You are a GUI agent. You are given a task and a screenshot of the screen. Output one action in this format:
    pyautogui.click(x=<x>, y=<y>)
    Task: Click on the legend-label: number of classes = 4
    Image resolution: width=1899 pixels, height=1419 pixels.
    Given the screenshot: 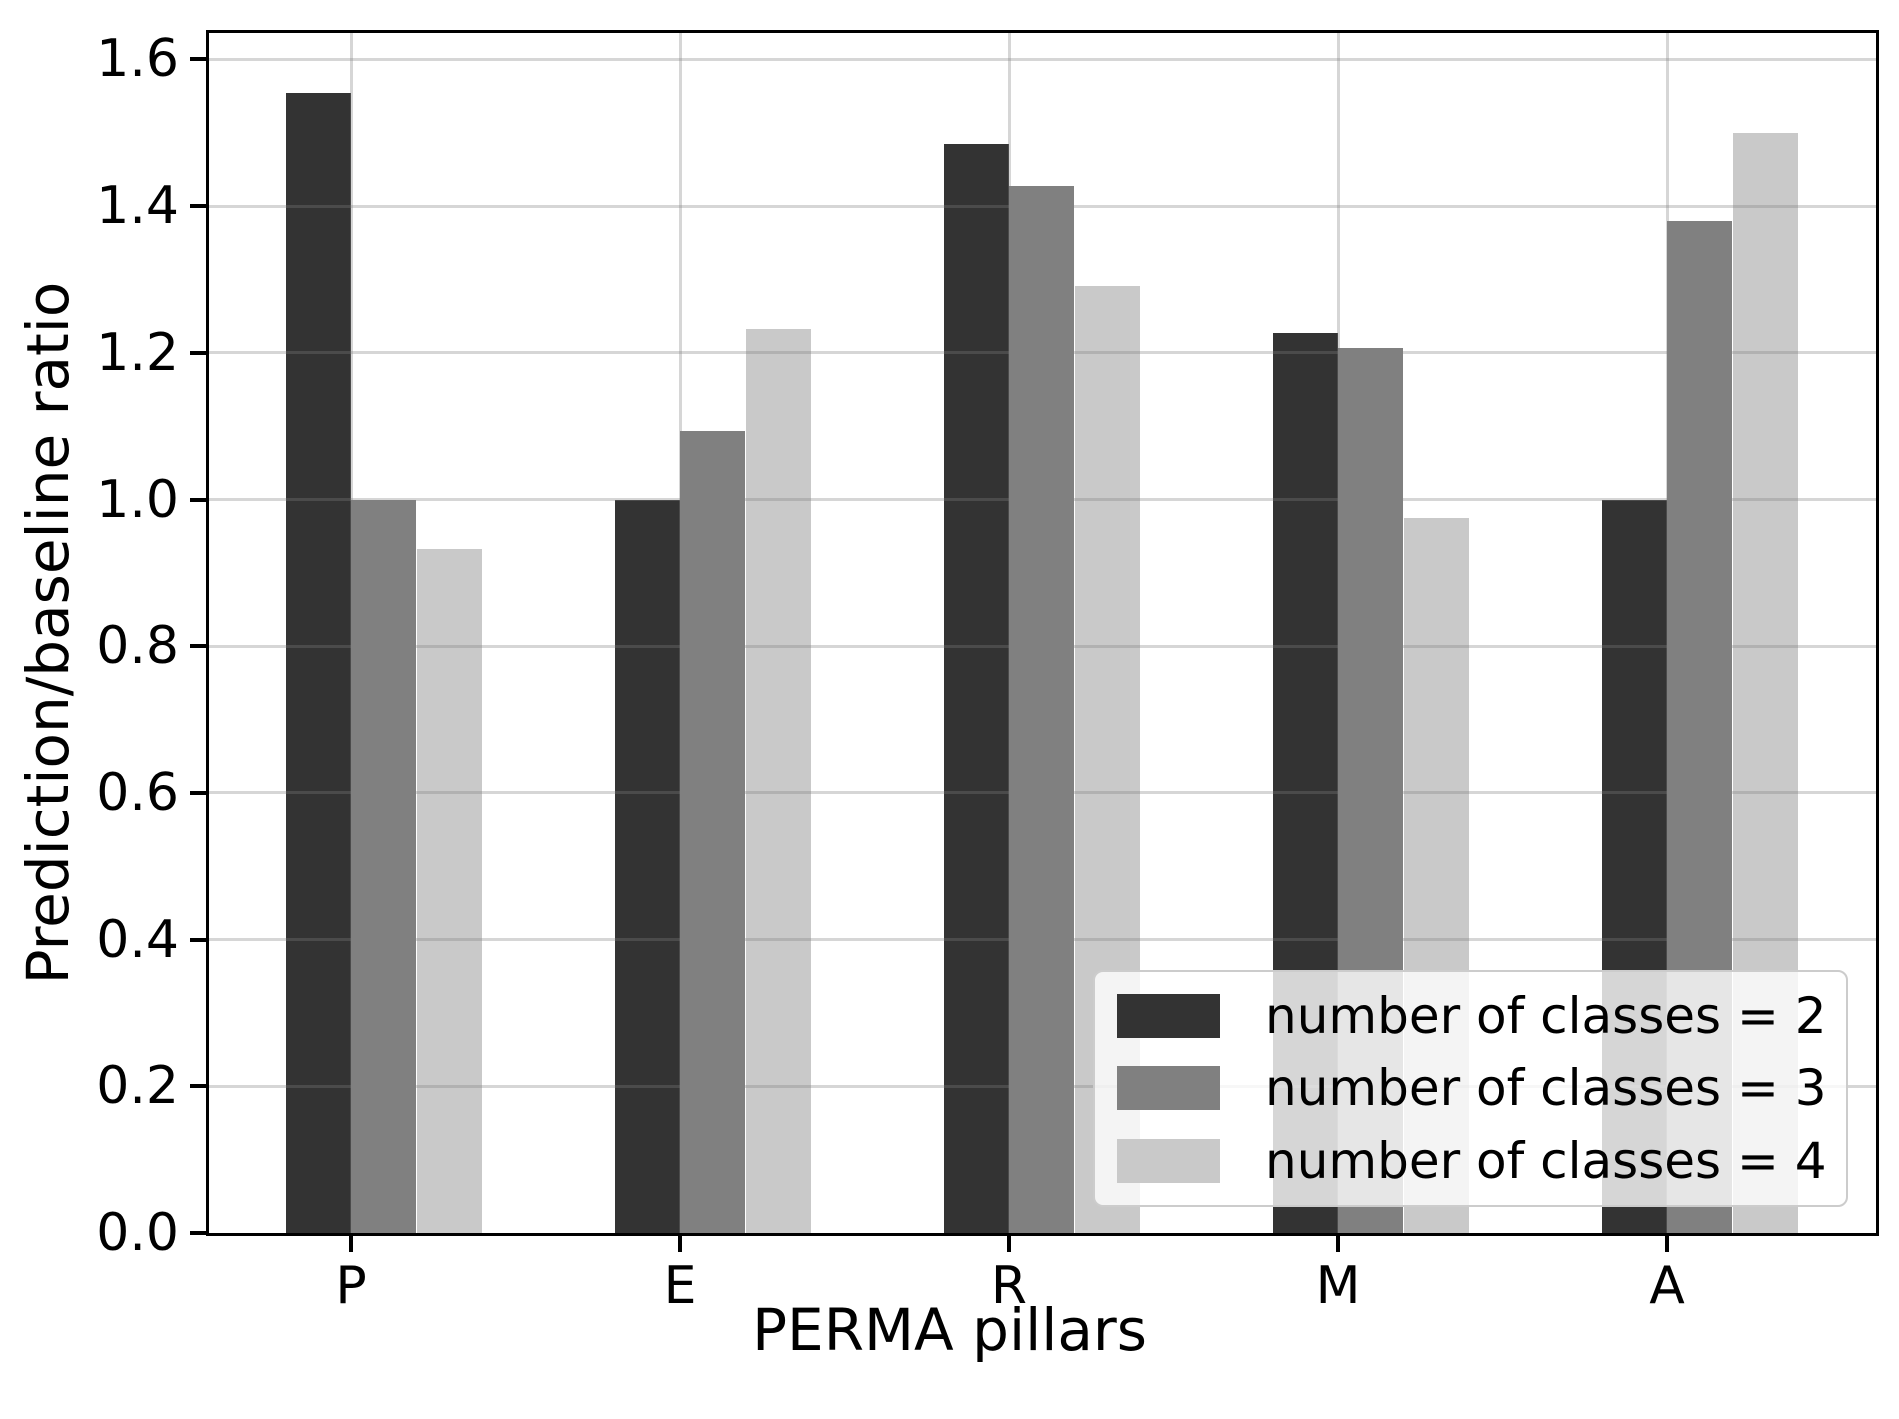 What is the action you would take?
    pyautogui.click(x=1546, y=1160)
    